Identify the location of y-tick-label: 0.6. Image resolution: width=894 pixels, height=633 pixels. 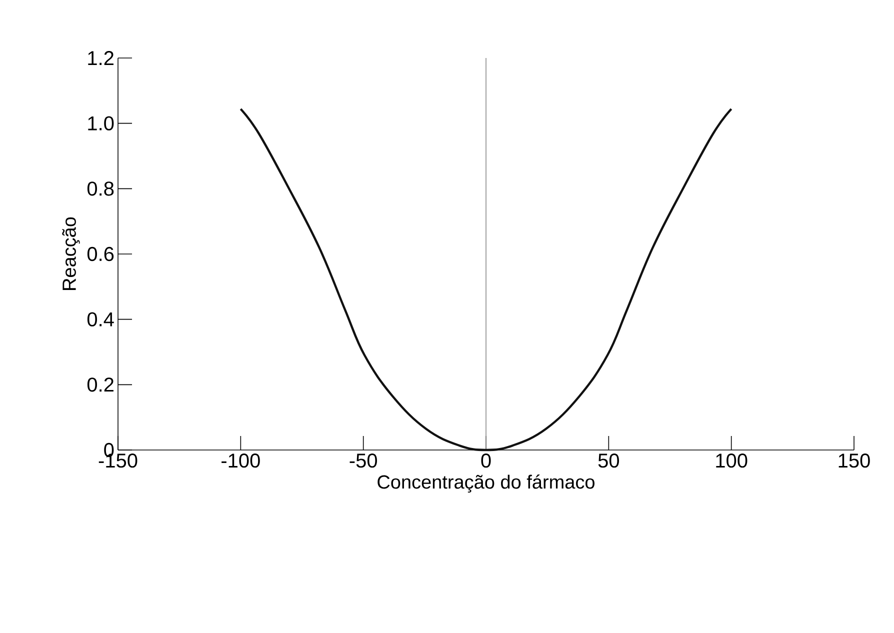
(100, 254).